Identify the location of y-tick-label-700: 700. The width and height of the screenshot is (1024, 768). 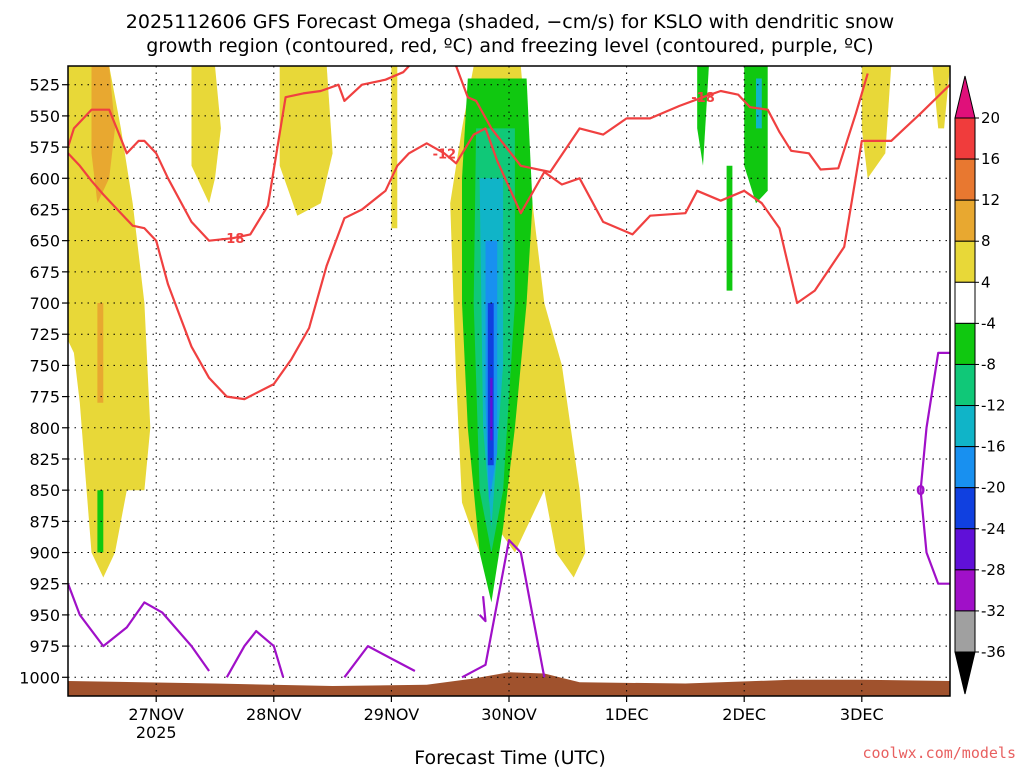
(44, 303).